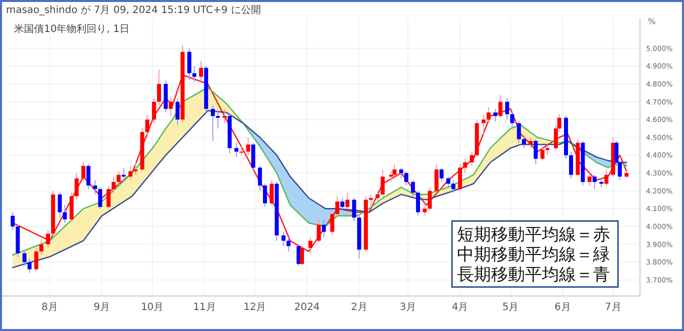 This screenshot has width=684, height=331. I want to click on x-tick-label: 8月, so click(50, 307).